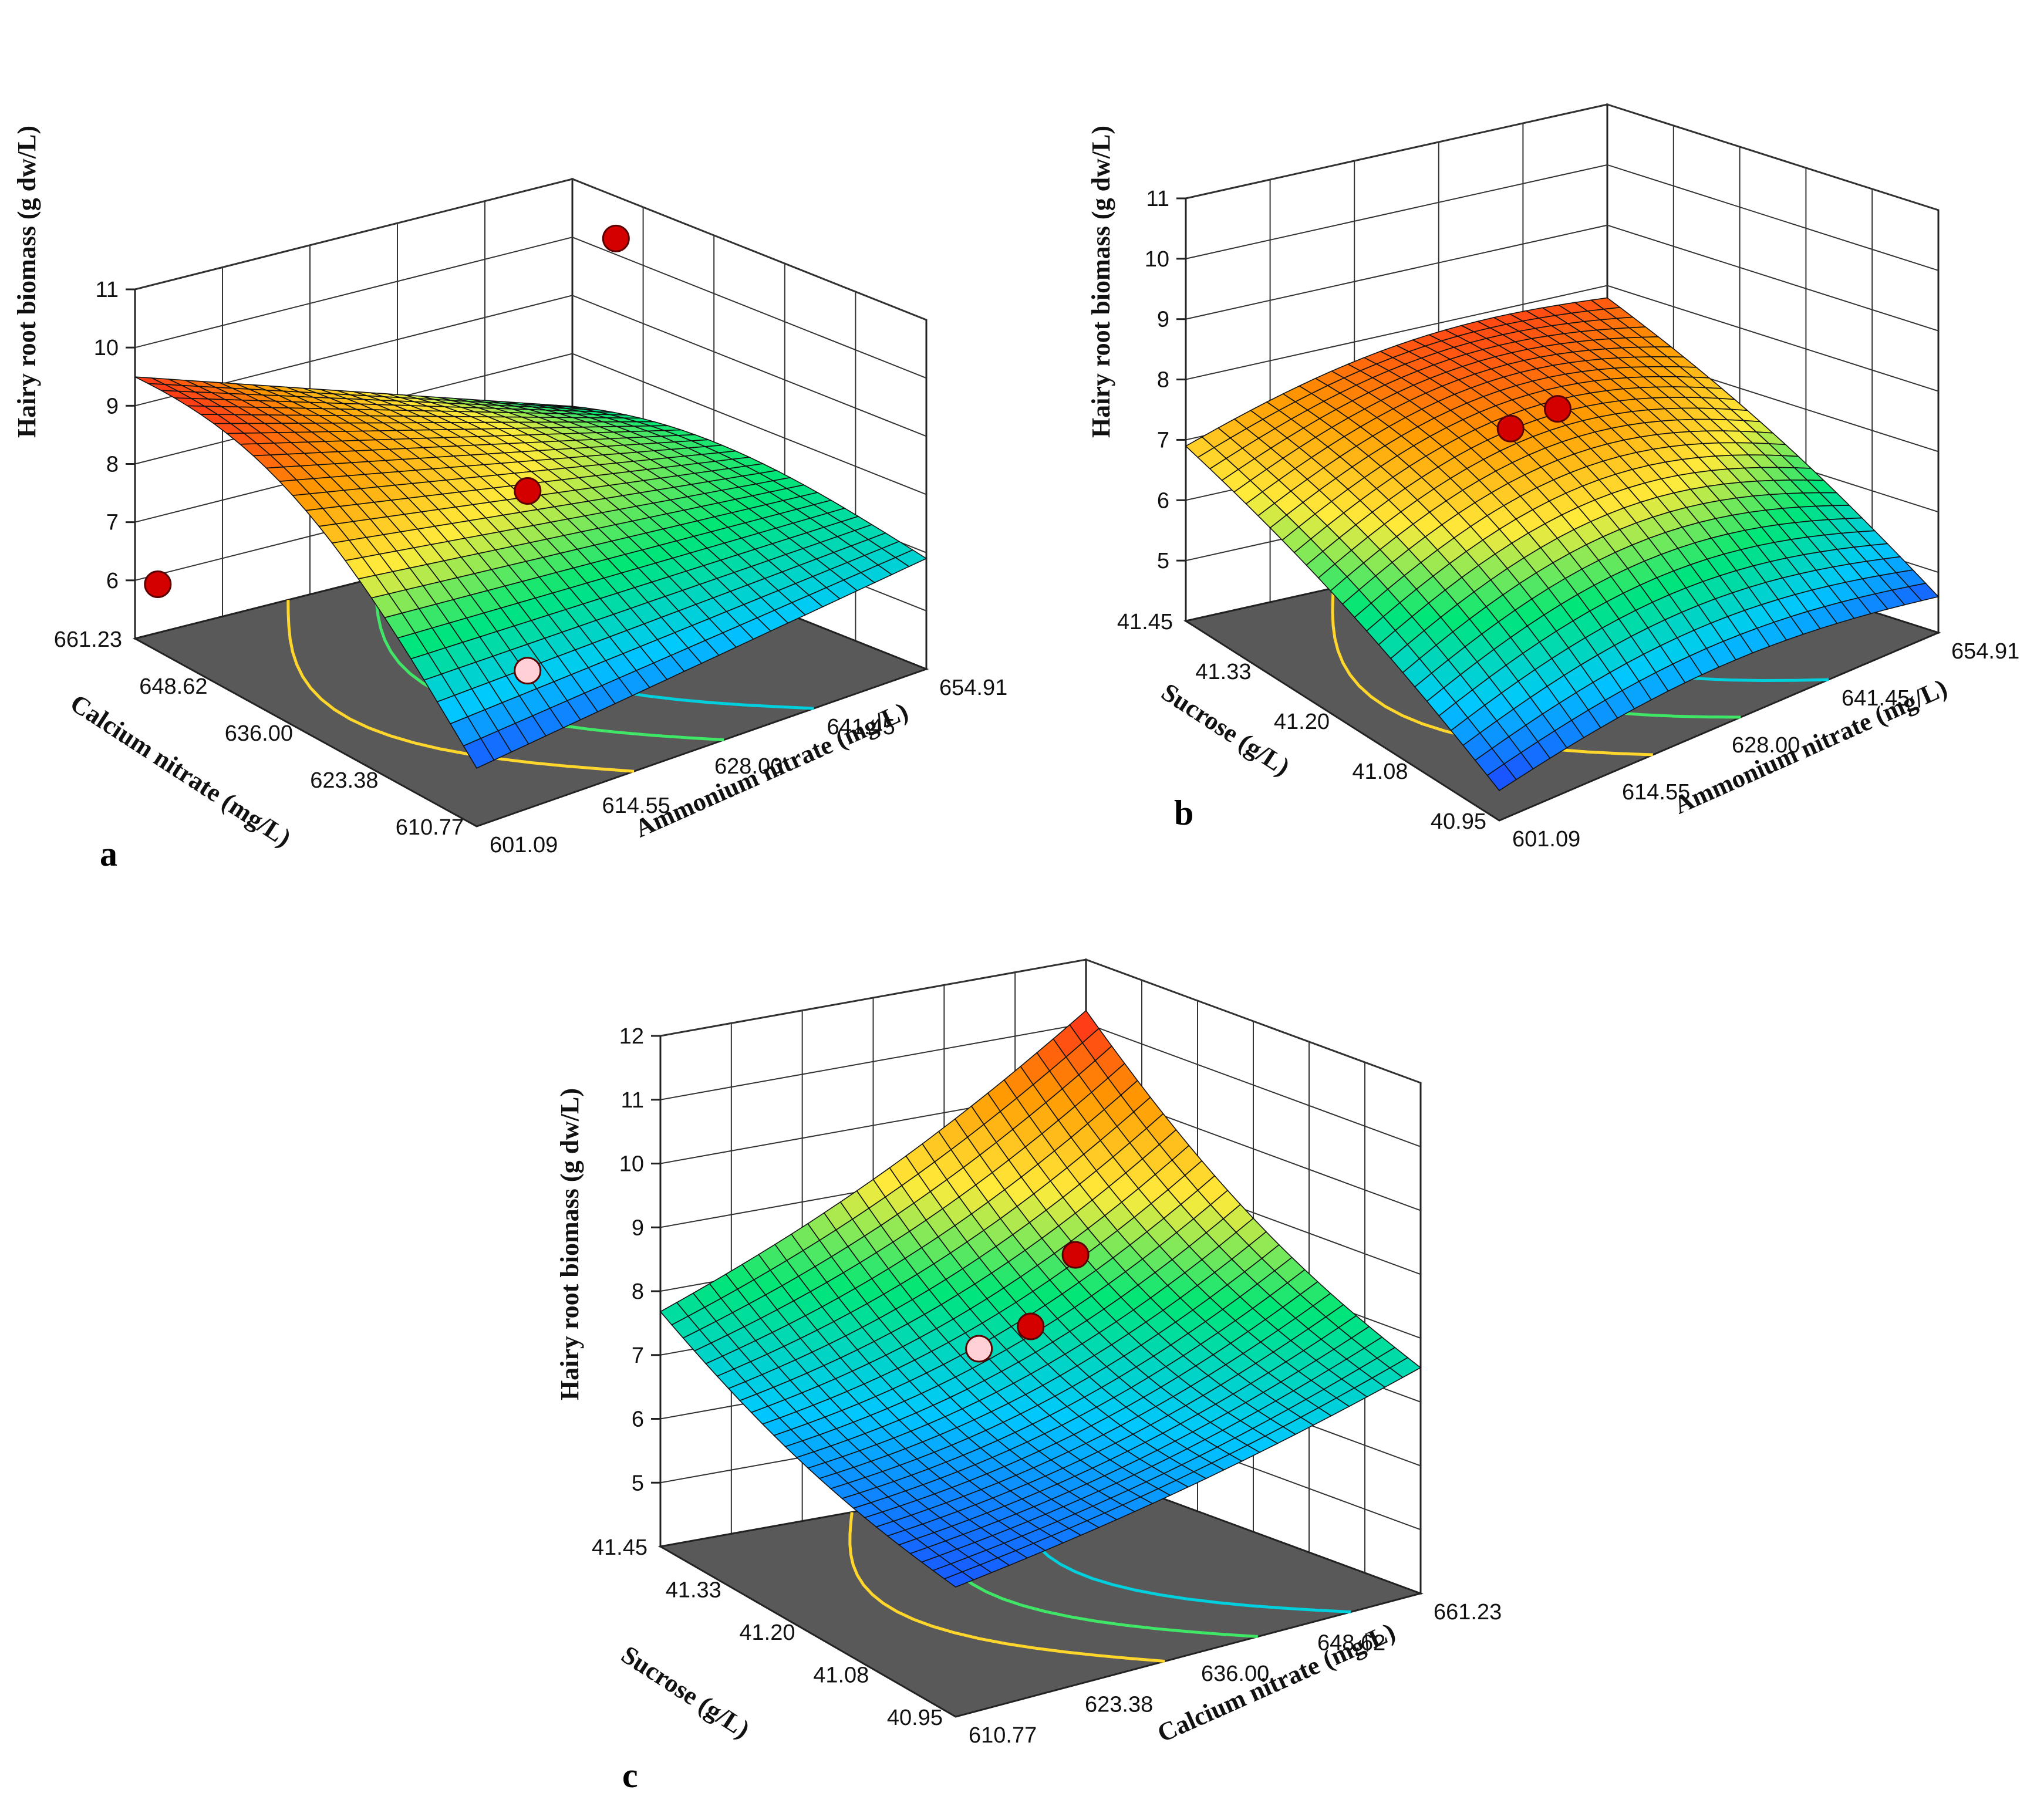 Image resolution: width=2037 pixels, height=1820 pixels. Describe the element at coordinates (1183, 812) in the screenshot. I see `panel-b-letter: b` at that location.